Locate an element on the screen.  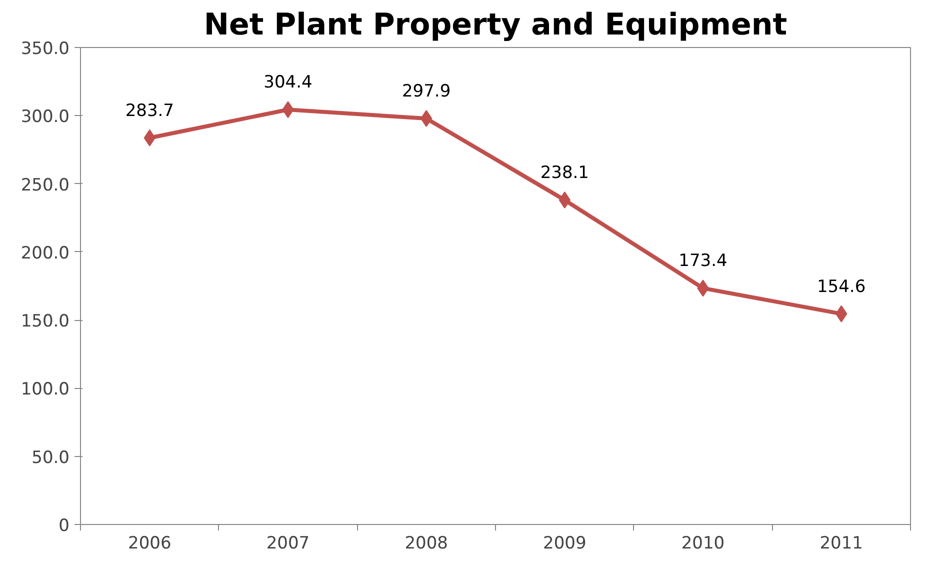
y-tick-label: 50.0 is located at coordinates (51, 458).